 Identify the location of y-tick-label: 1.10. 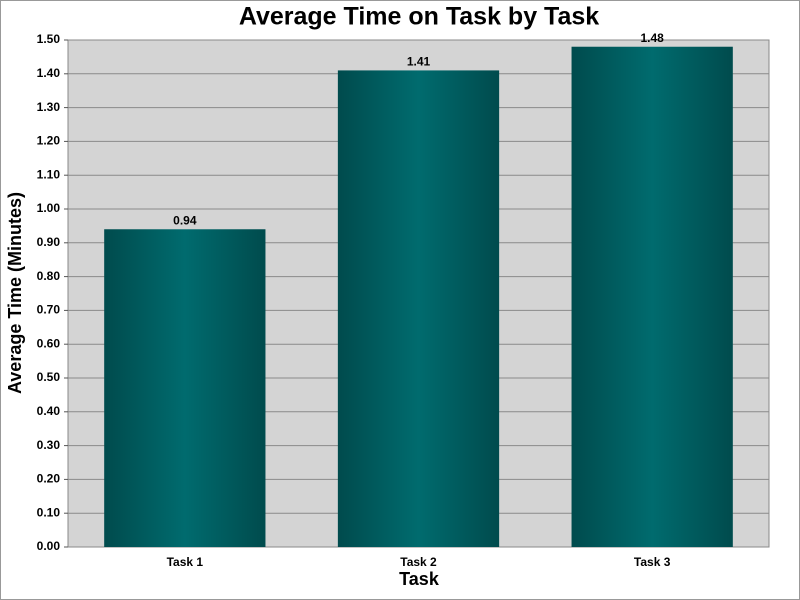
(49, 174).